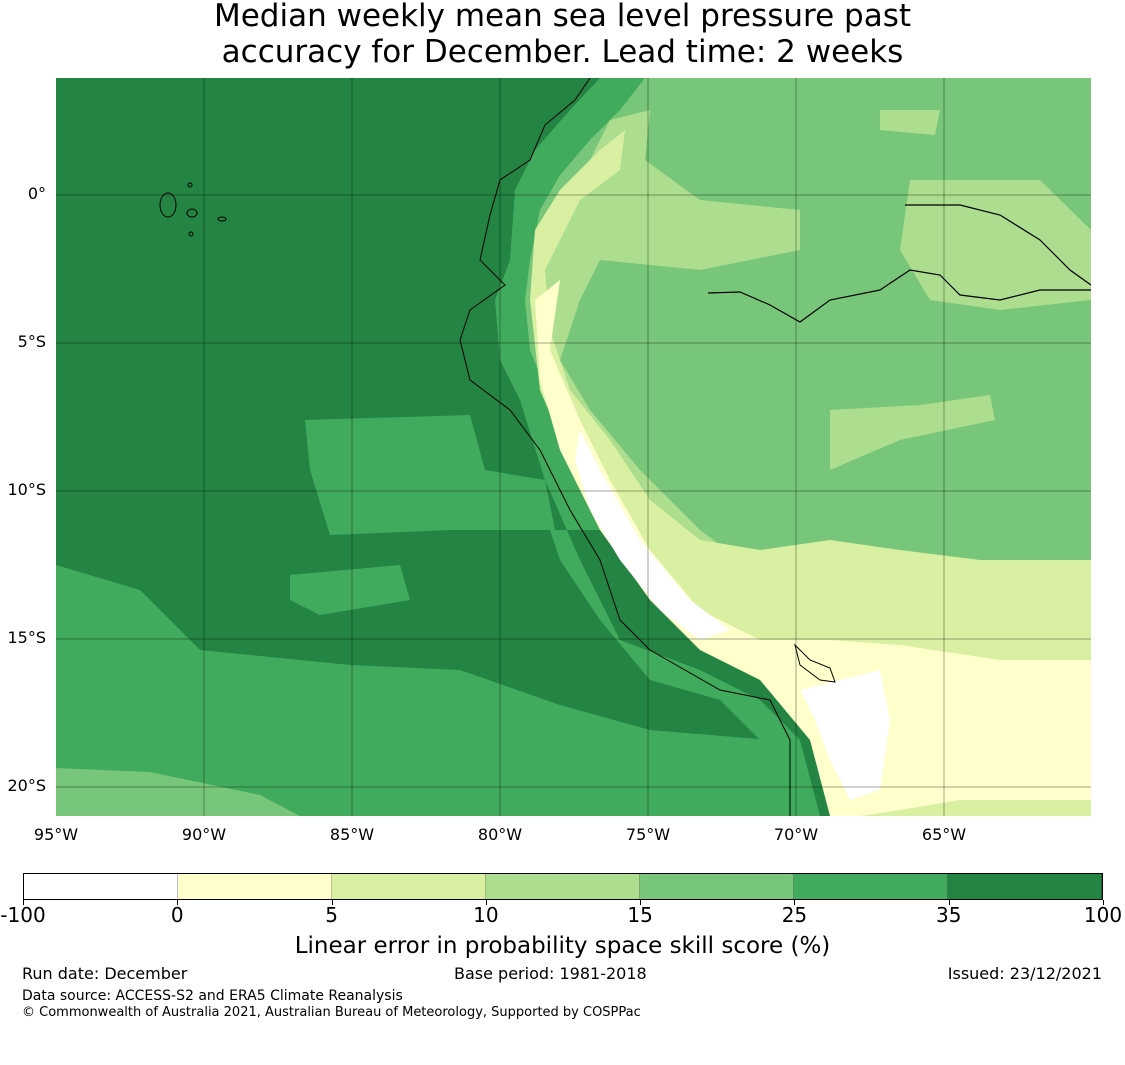 Image resolution: width=1125 pixels, height=1065 pixels. What do you see at coordinates (105, 973) in the screenshot?
I see `run-date: Run date: December` at bounding box center [105, 973].